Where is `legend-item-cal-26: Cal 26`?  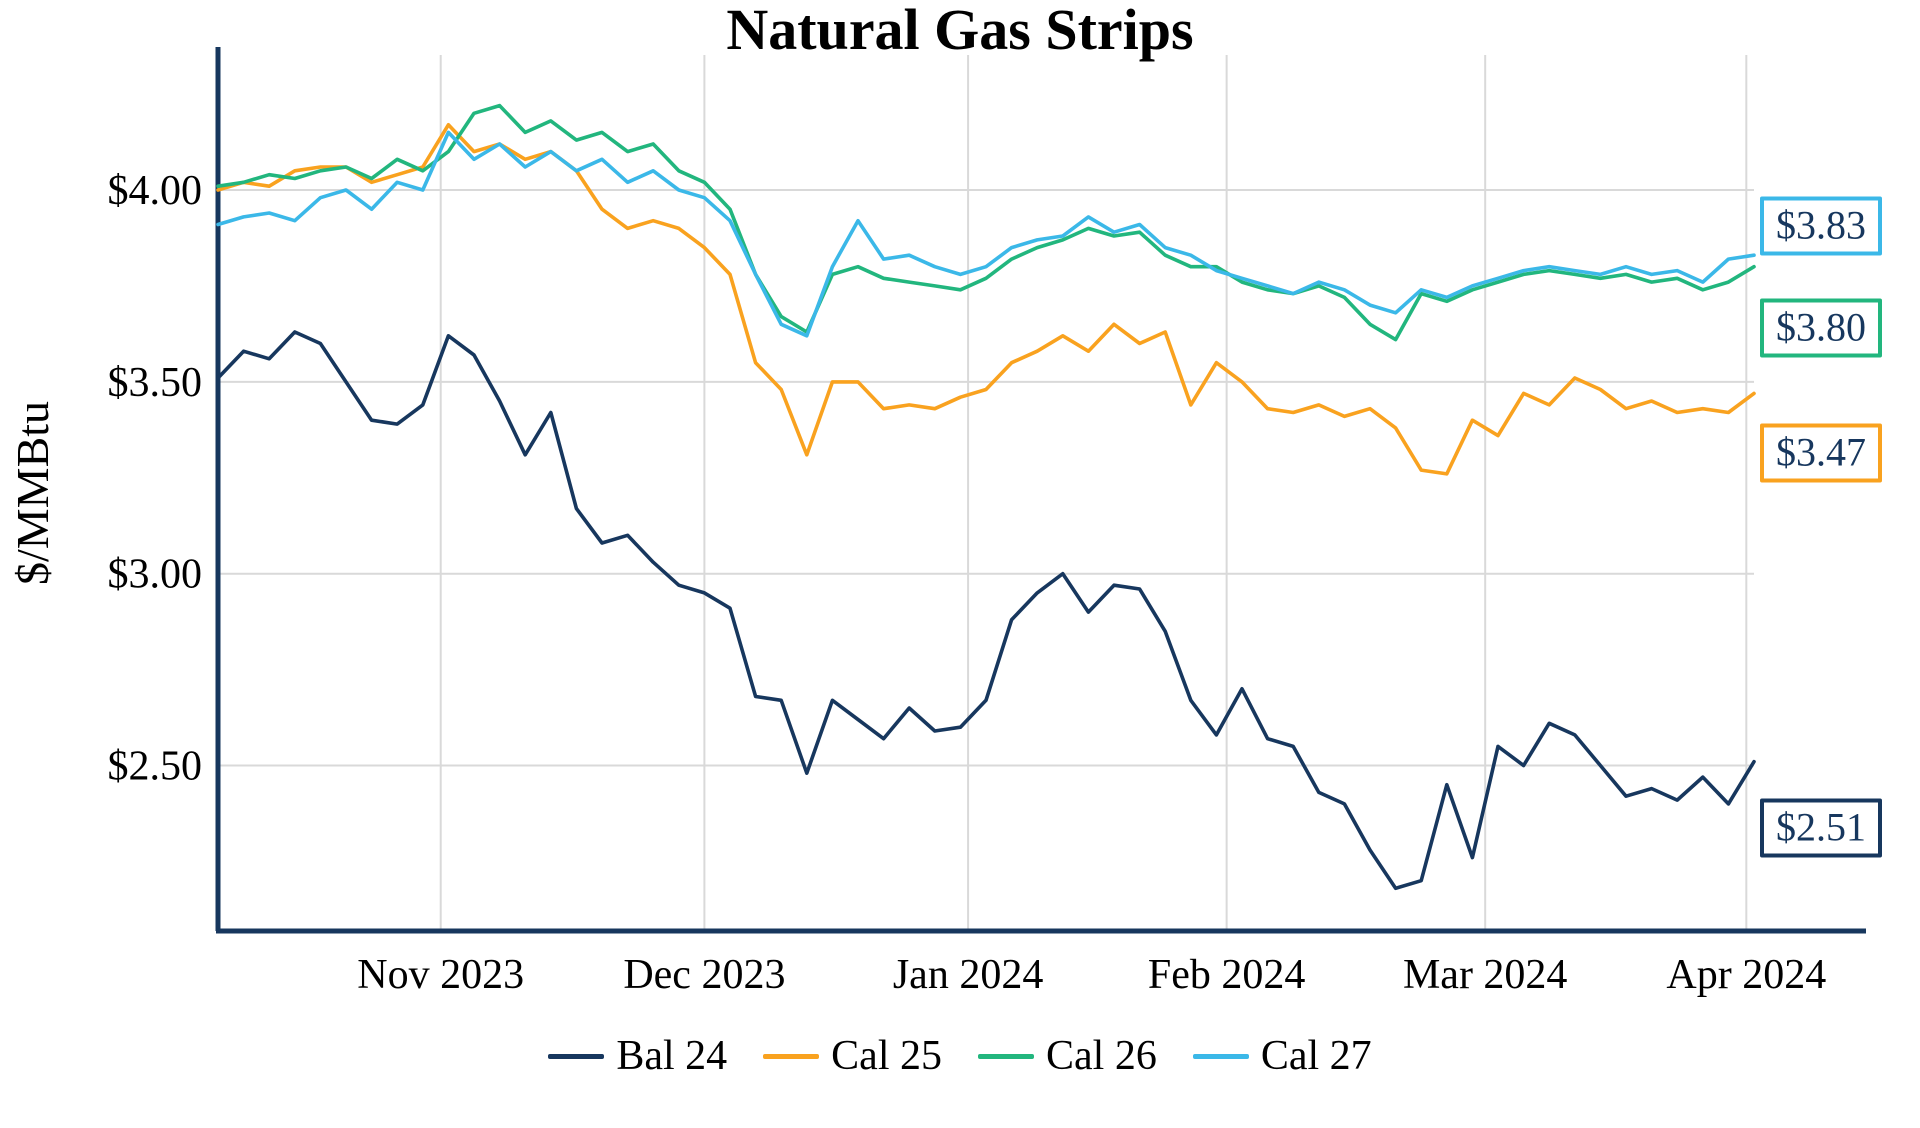 legend-item-cal-26: Cal 26 is located at coordinates (1067, 1056).